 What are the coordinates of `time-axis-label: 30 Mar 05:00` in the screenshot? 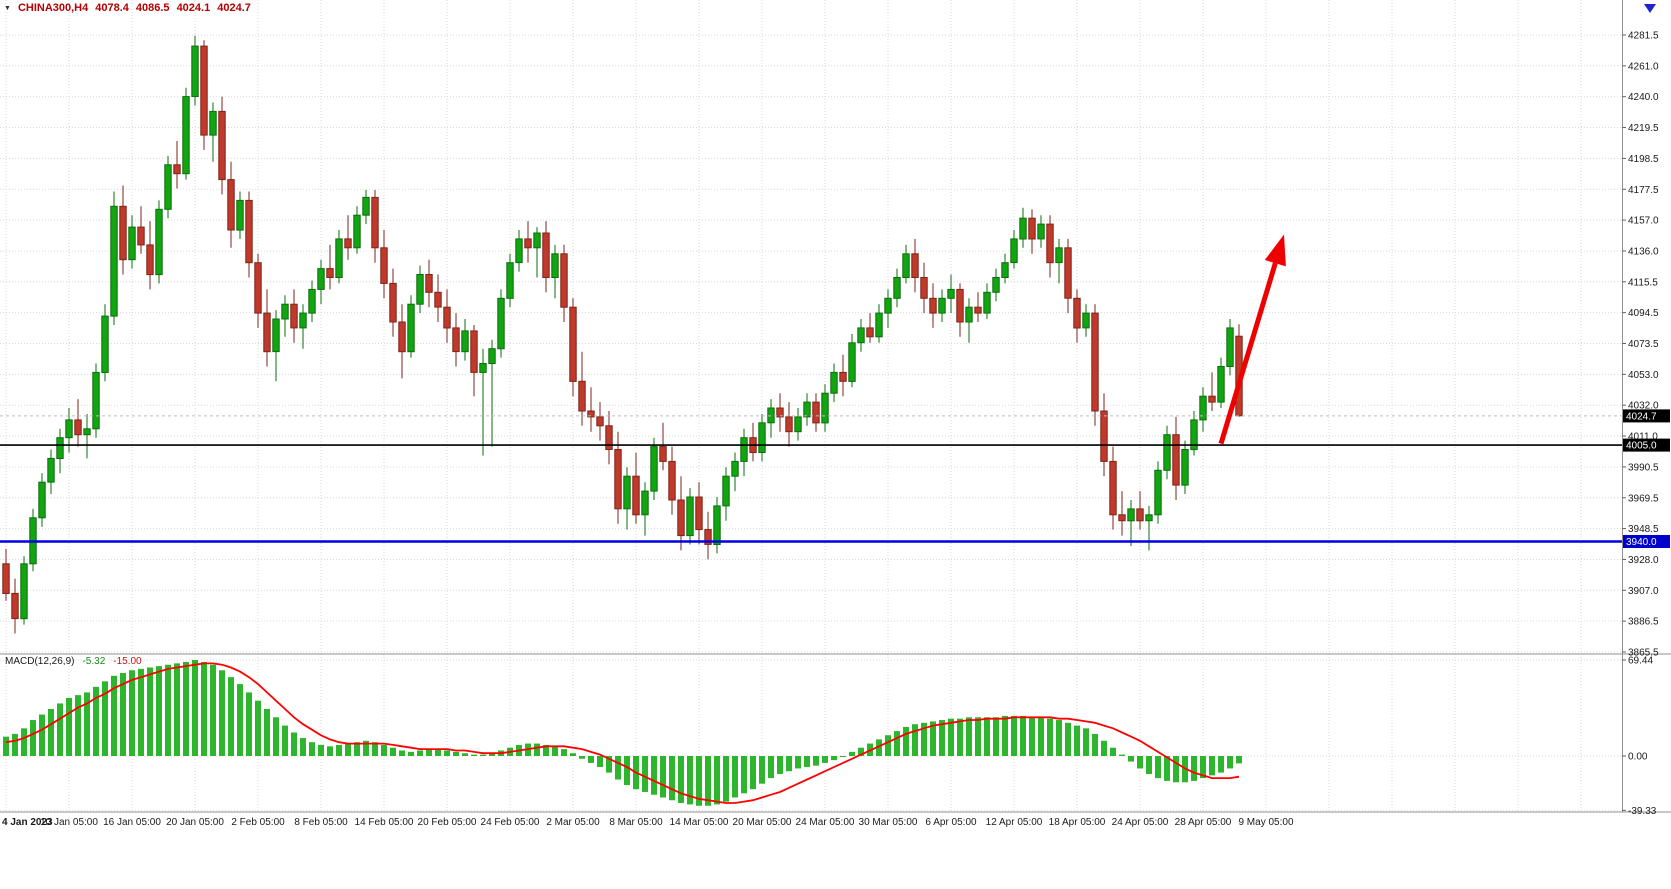 It's located at (888, 822).